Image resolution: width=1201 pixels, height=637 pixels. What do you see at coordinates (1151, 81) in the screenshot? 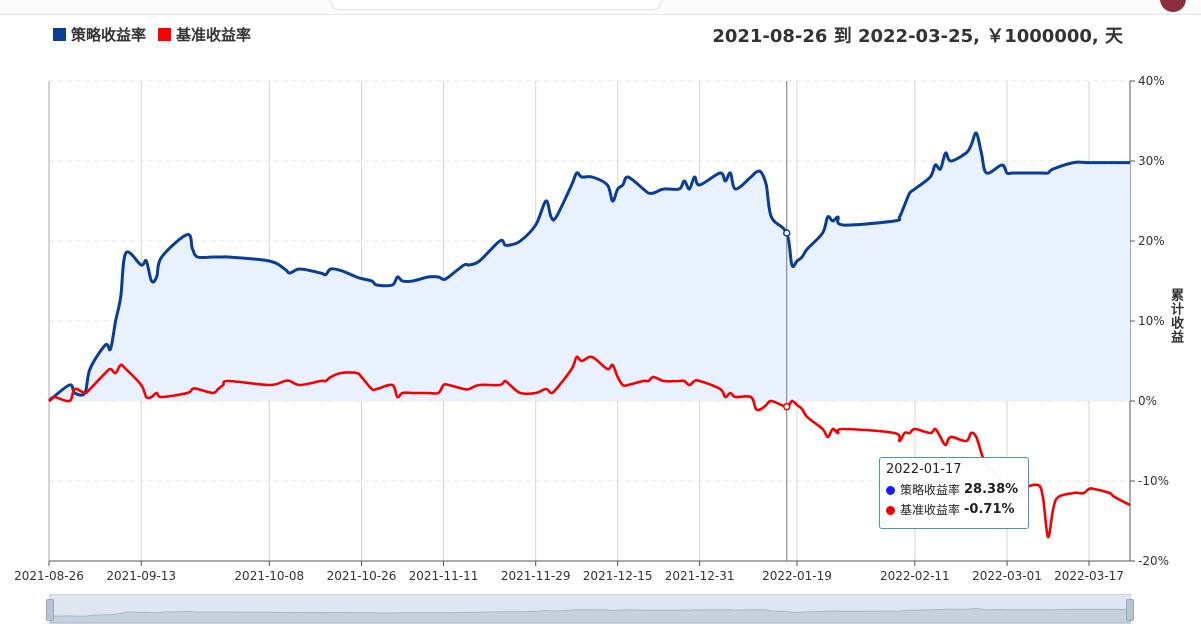
I see `y-tick-label: 40%` at bounding box center [1151, 81].